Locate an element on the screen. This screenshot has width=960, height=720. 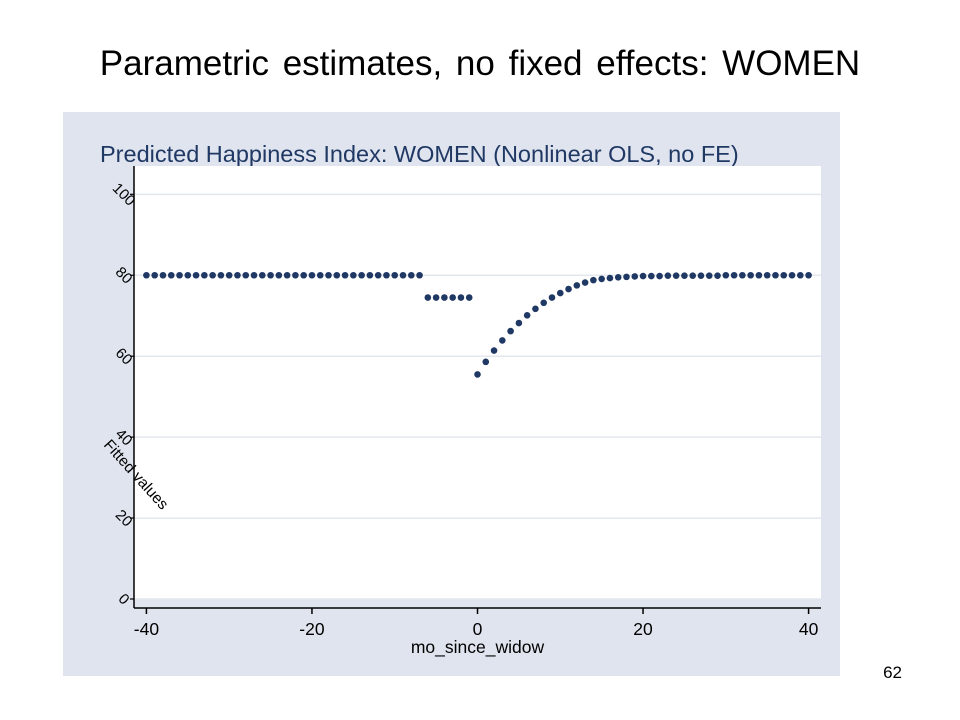
data-points is located at coordinates (477, 324).